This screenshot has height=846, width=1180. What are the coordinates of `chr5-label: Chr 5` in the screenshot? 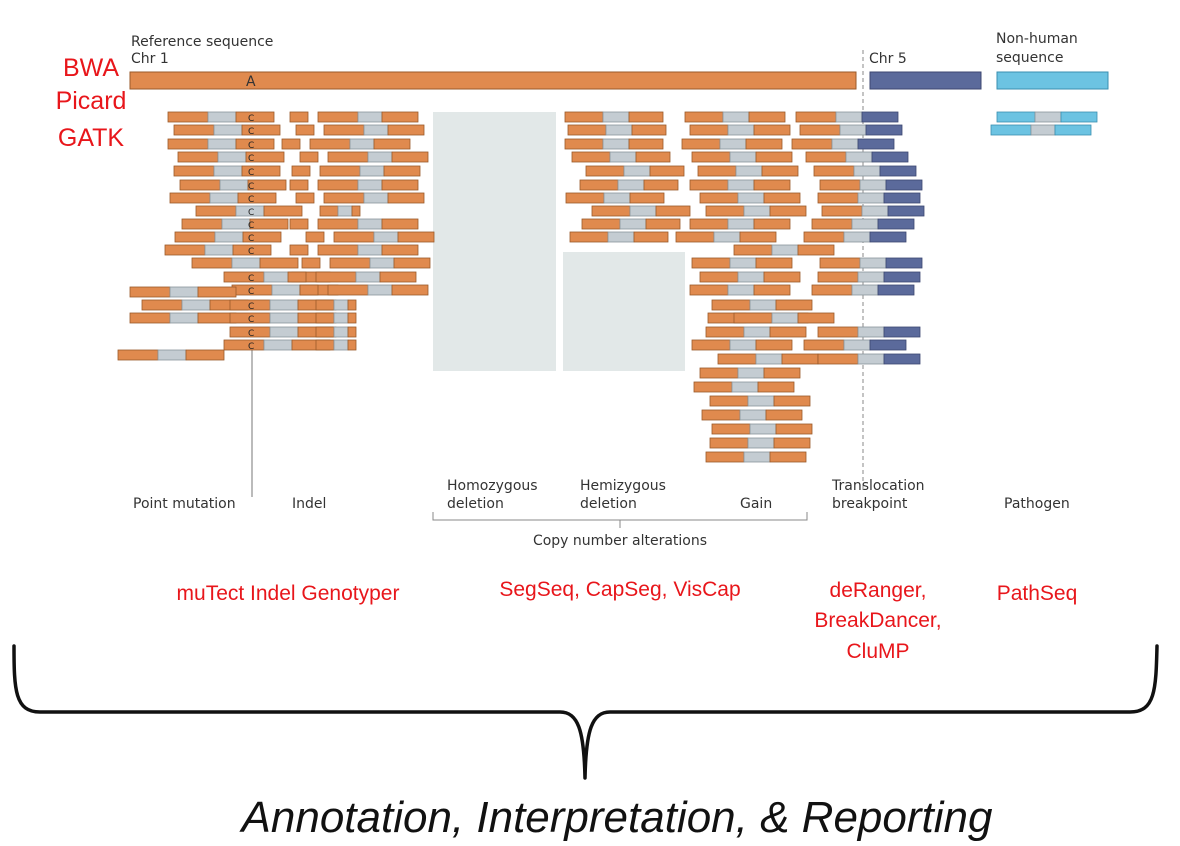 It's located at (888, 59).